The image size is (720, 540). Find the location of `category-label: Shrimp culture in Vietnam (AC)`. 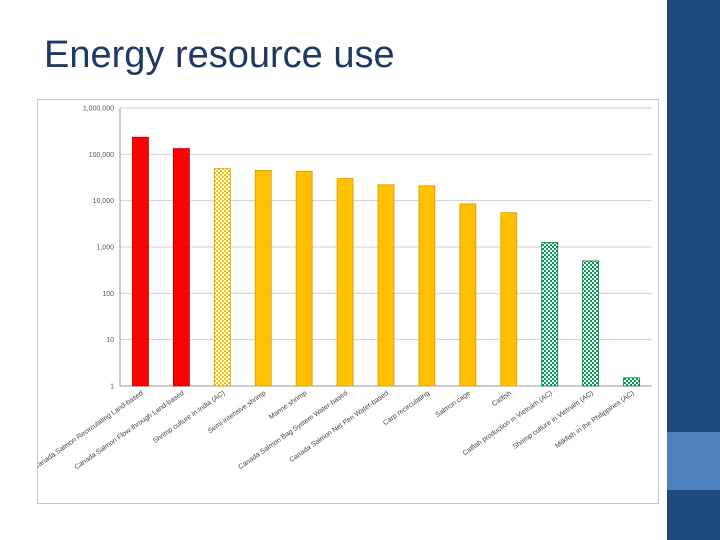

category-label: Shrimp culture in Vietnam (AC) is located at coordinates (553, 420).